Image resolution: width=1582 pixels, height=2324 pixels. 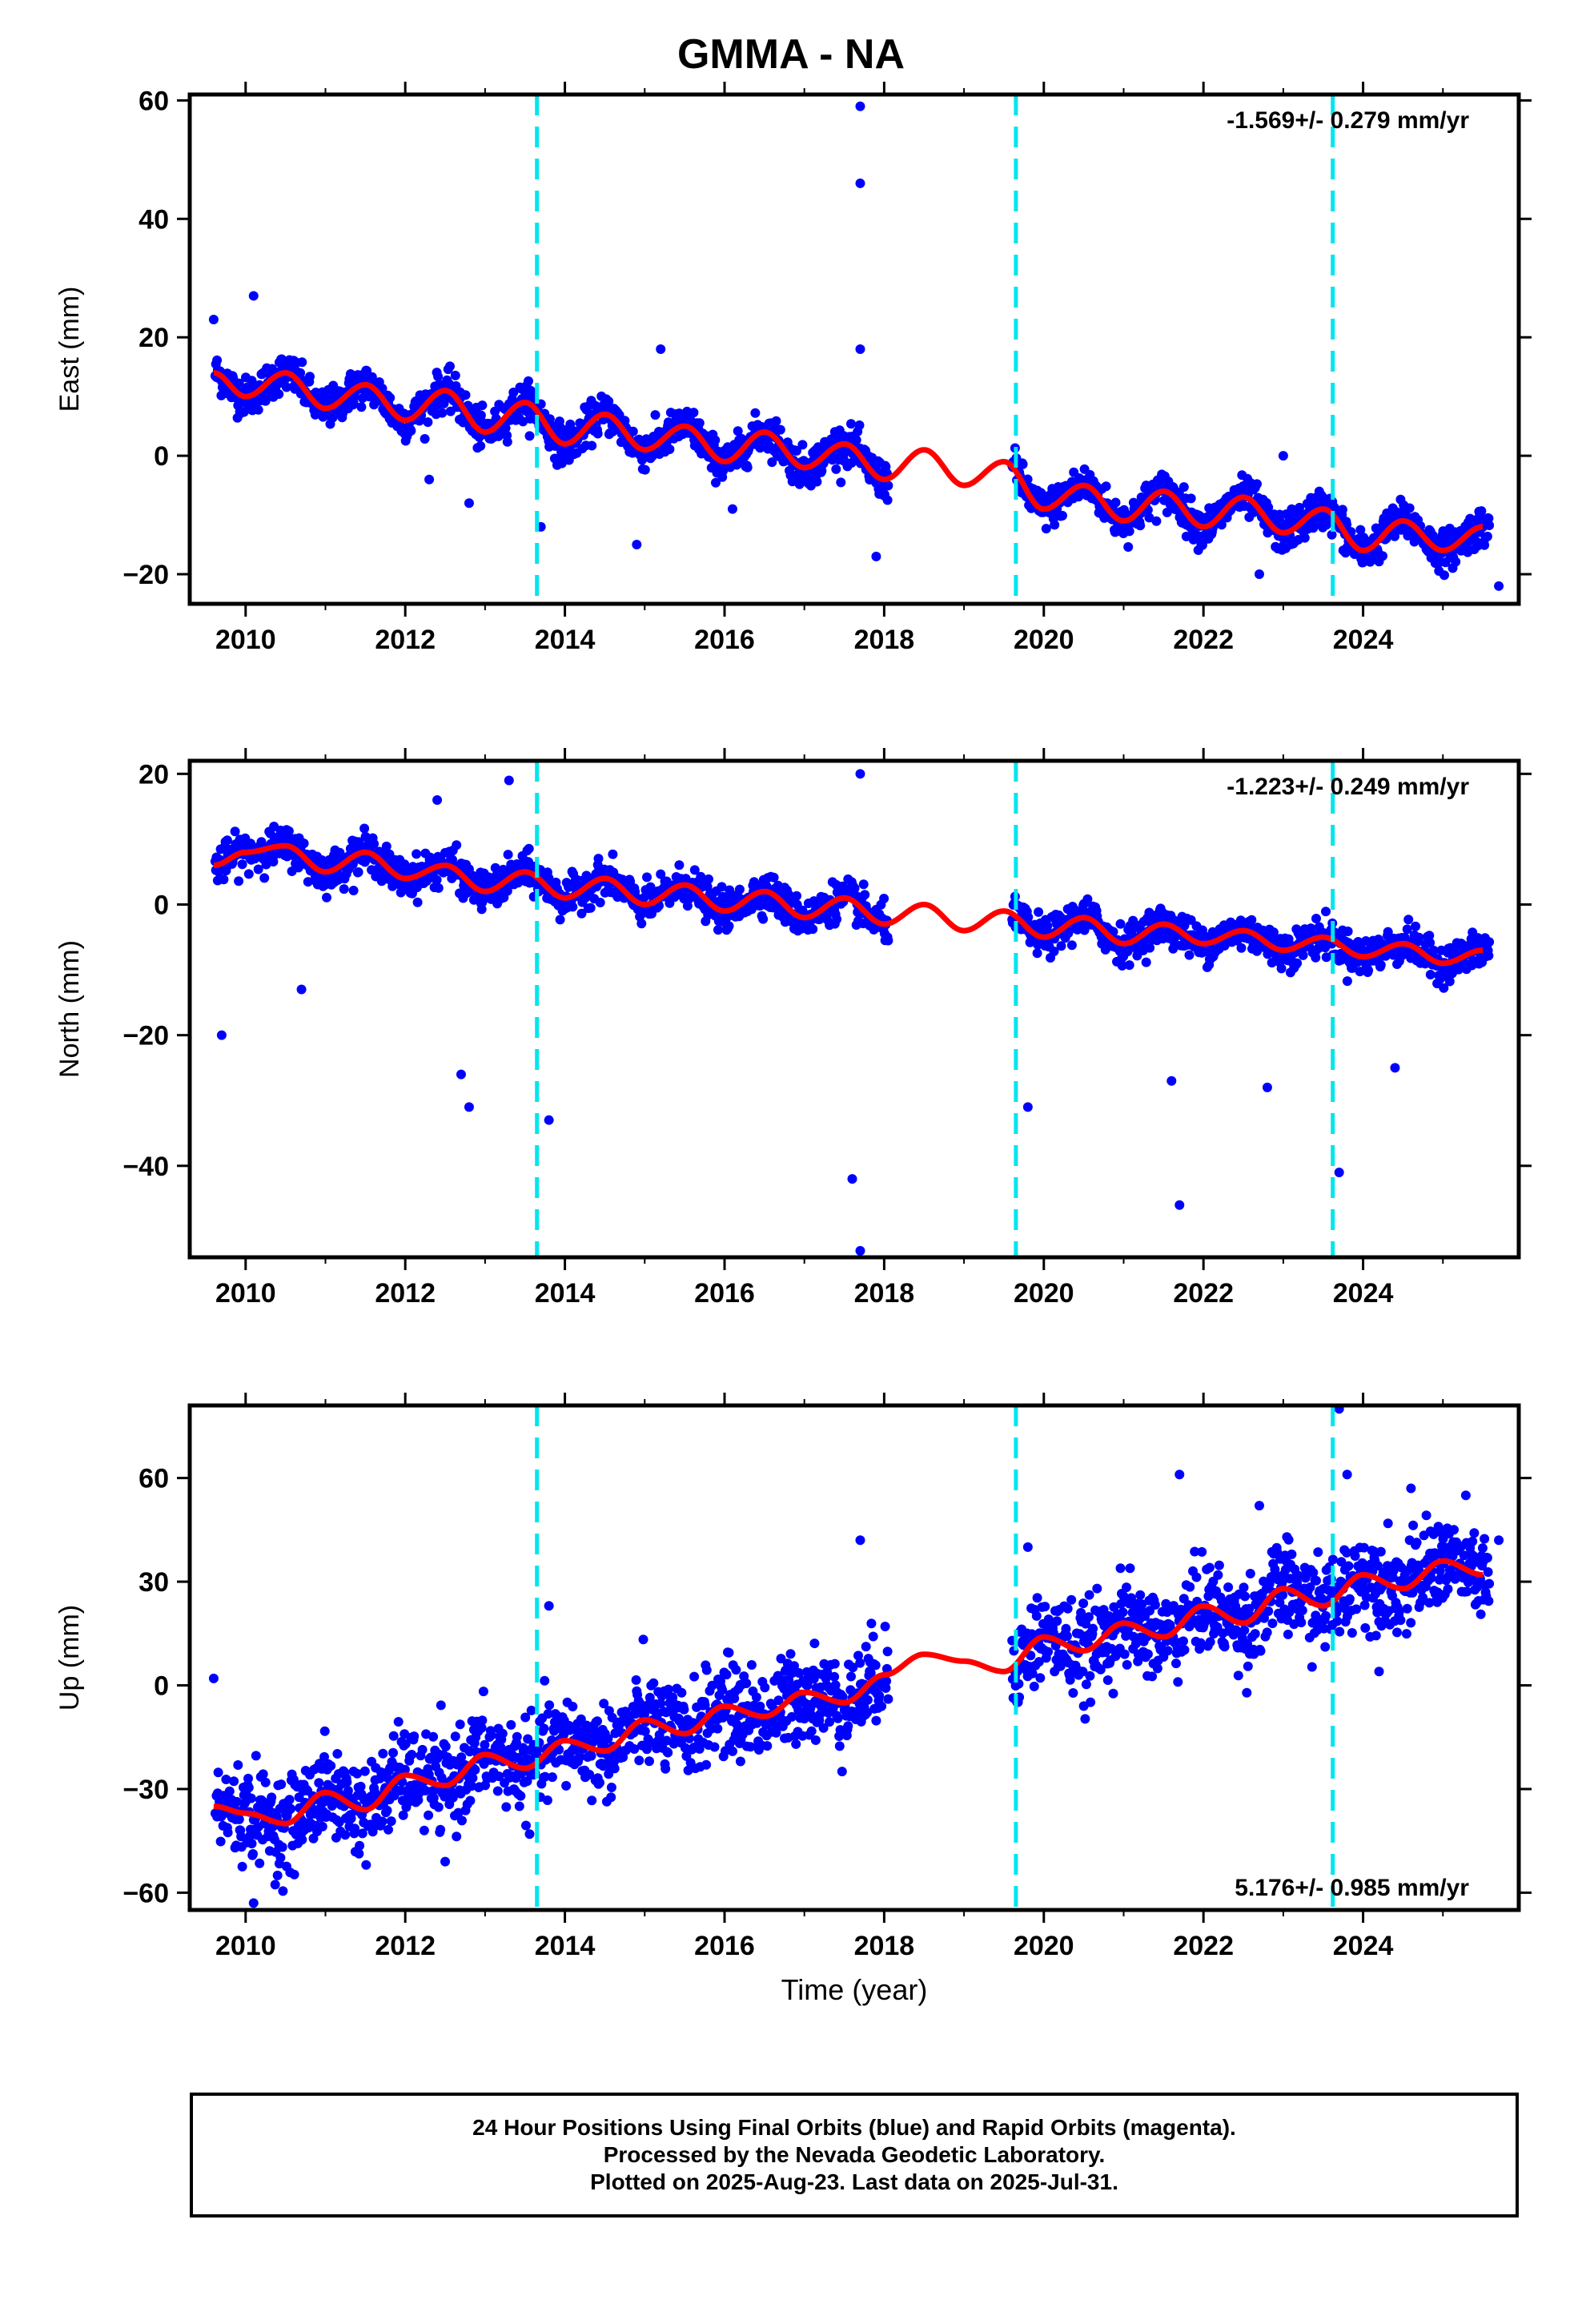 I want to click on y-tick-label: −40, so click(x=145, y=1167).